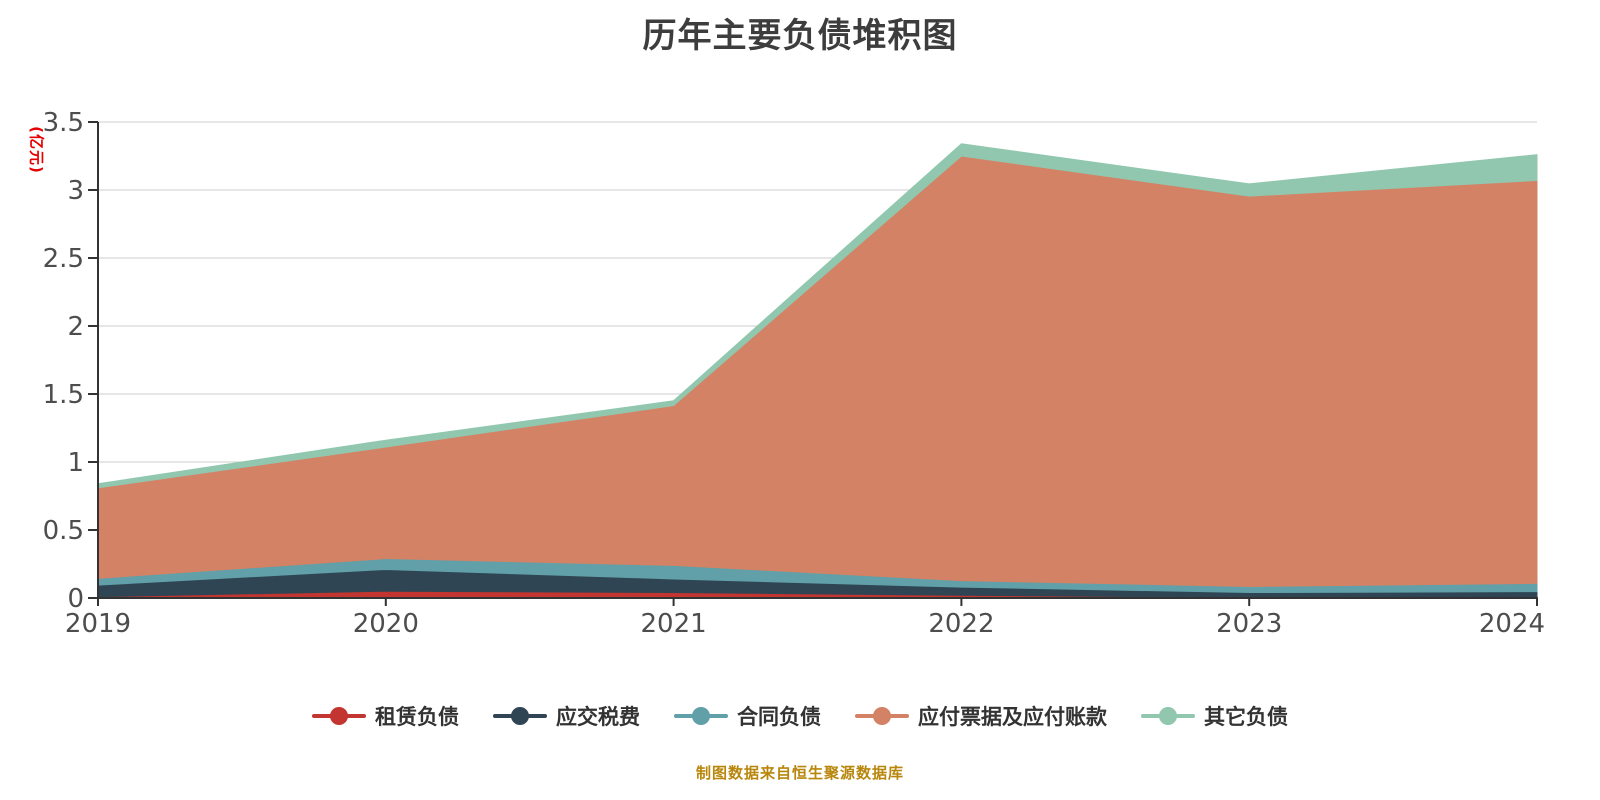 This screenshot has width=1600, height=800. What do you see at coordinates (1012, 717) in the screenshot?
I see `legend-label: 应付票据及应付账款` at bounding box center [1012, 717].